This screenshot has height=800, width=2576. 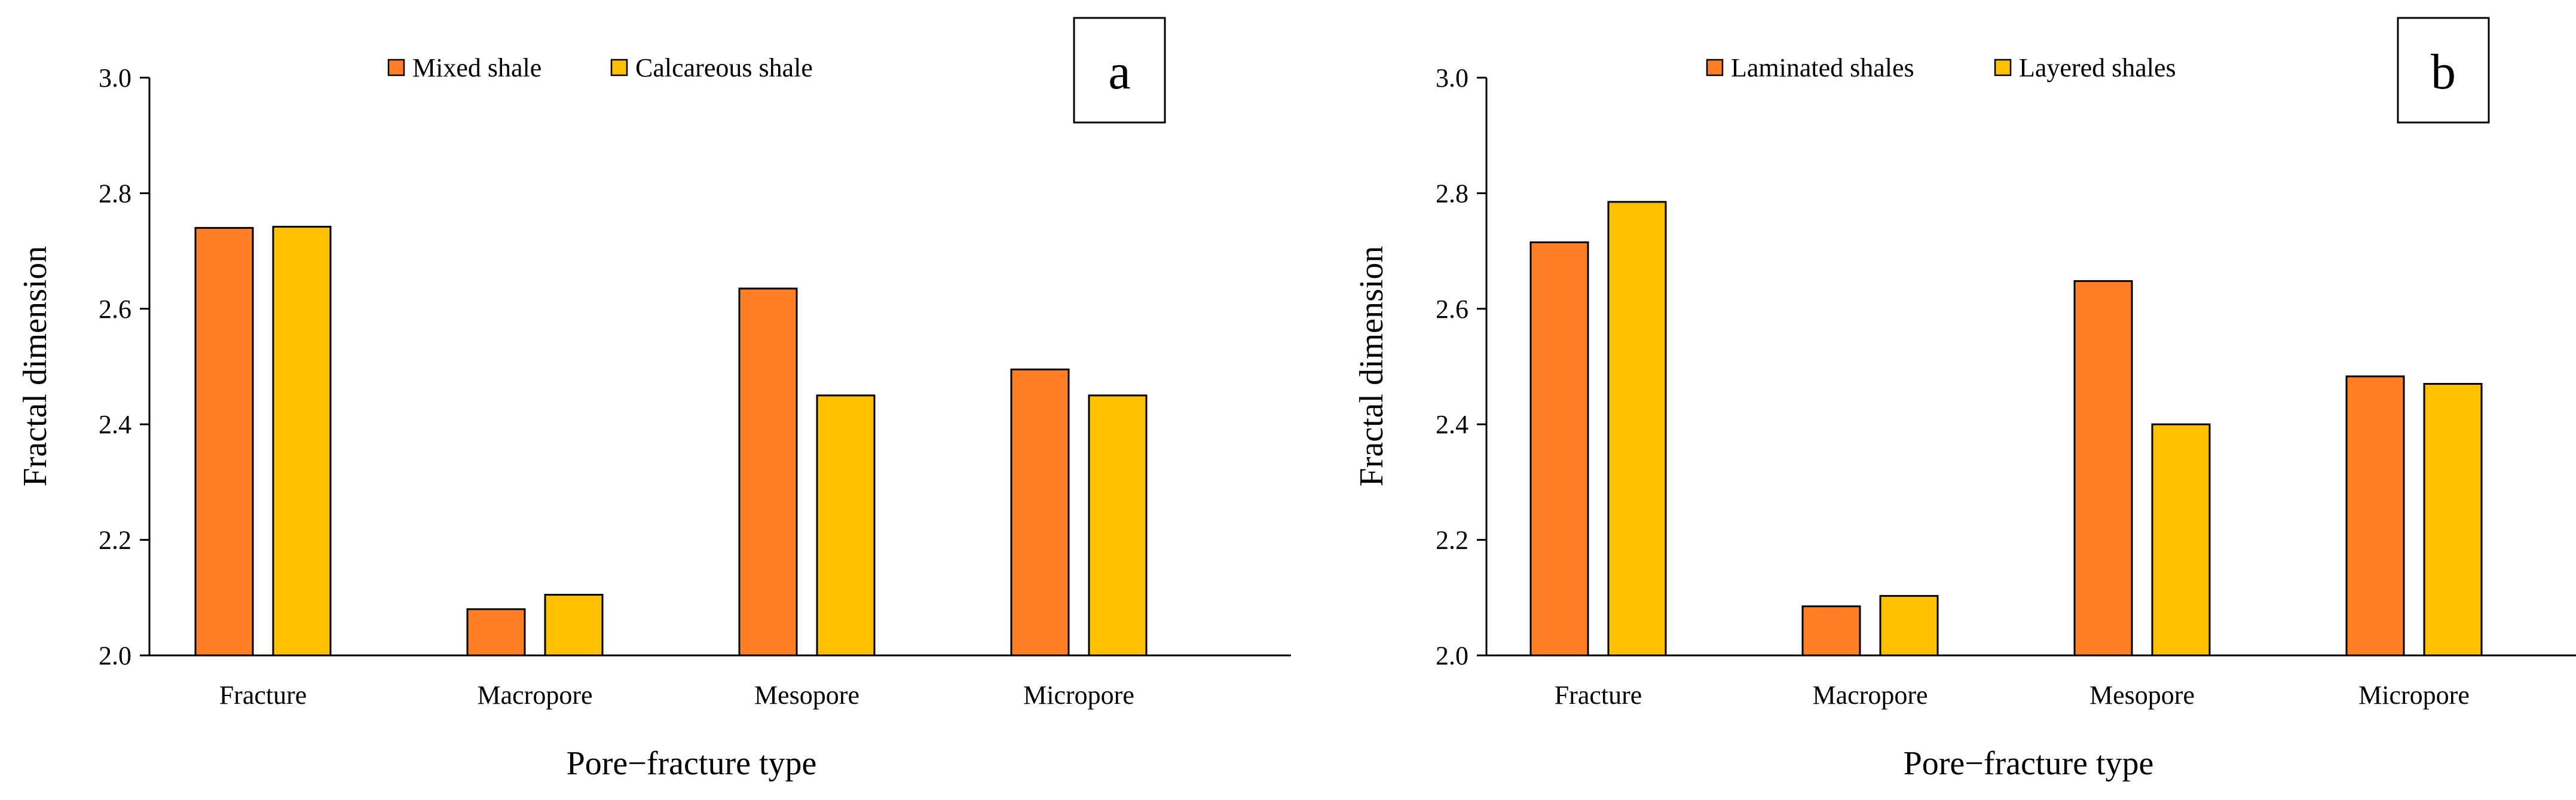 What do you see at coordinates (476, 67) in the screenshot?
I see `legend-label-series-1: Mixed shale` at bounding box center [476, 67].